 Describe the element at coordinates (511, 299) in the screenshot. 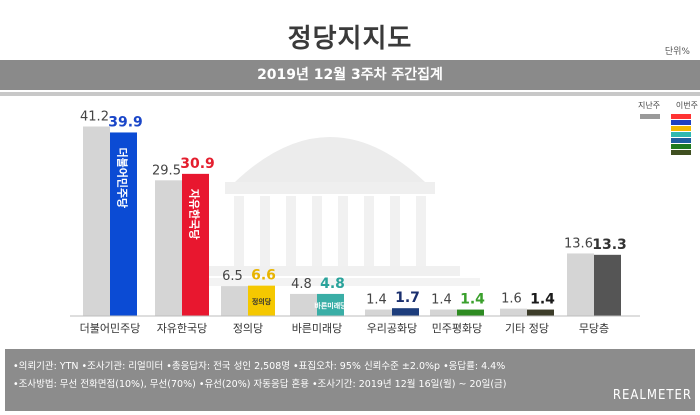

I see `value-label-prev: 1.6` at that location.